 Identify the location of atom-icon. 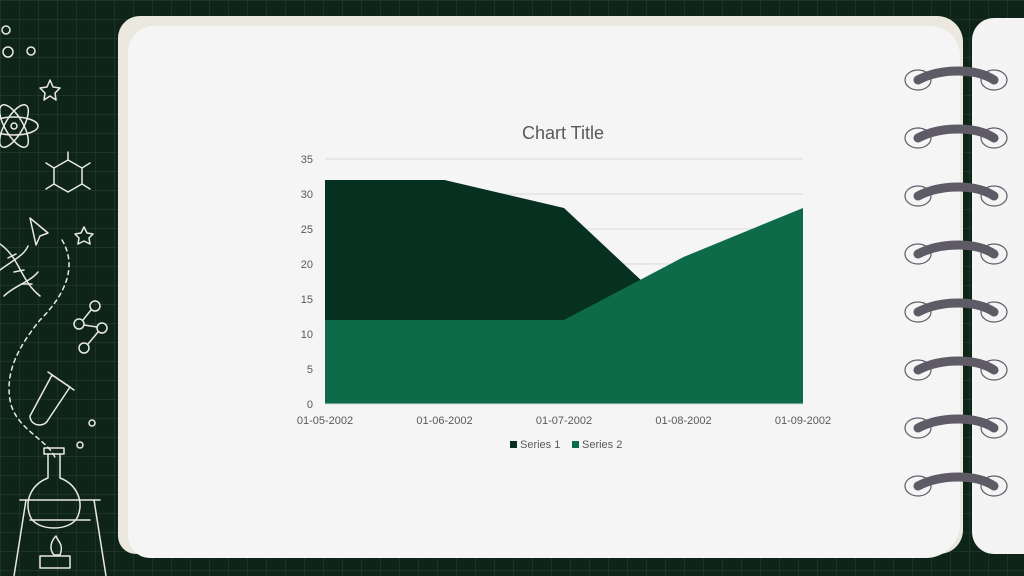
(19, 126).